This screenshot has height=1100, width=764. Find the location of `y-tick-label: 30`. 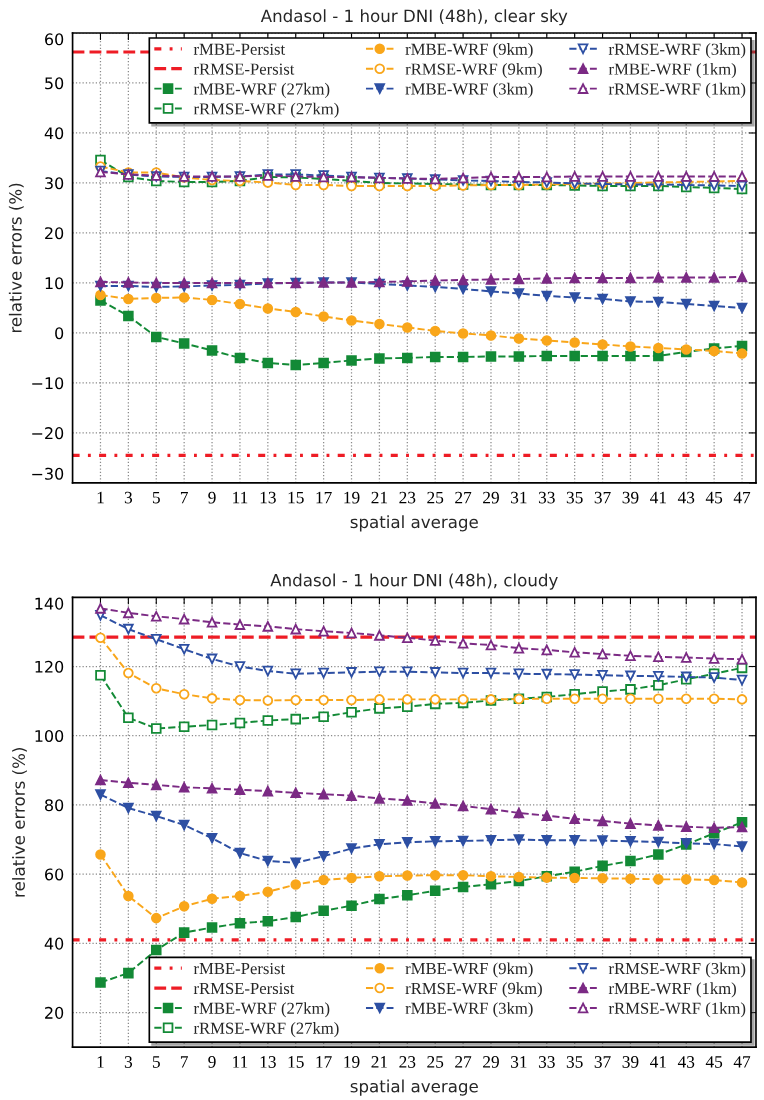

y-tick-label: 30 is located at coordinates (54, 183).